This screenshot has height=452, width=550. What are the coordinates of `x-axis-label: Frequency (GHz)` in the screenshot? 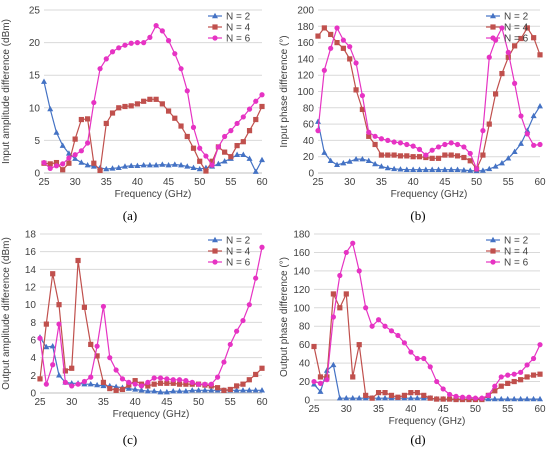 It's located at (427, 421).